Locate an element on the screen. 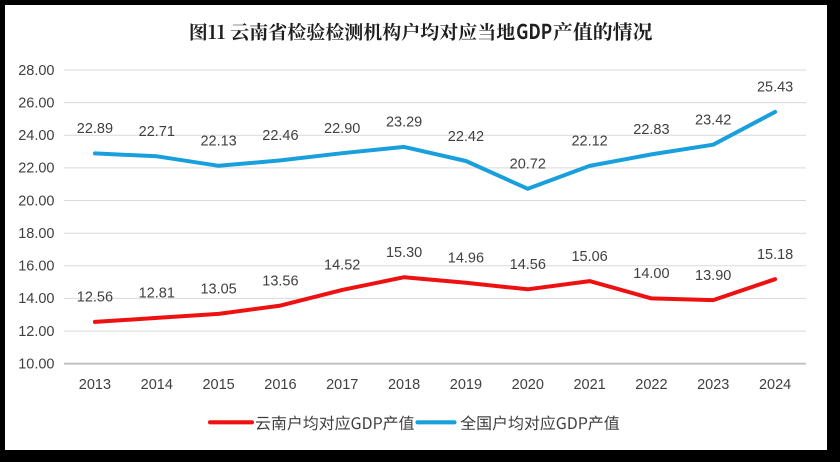 This screenshot has height=462, width=840. svg-text: 28.00 is located at coordinates (36, 71).